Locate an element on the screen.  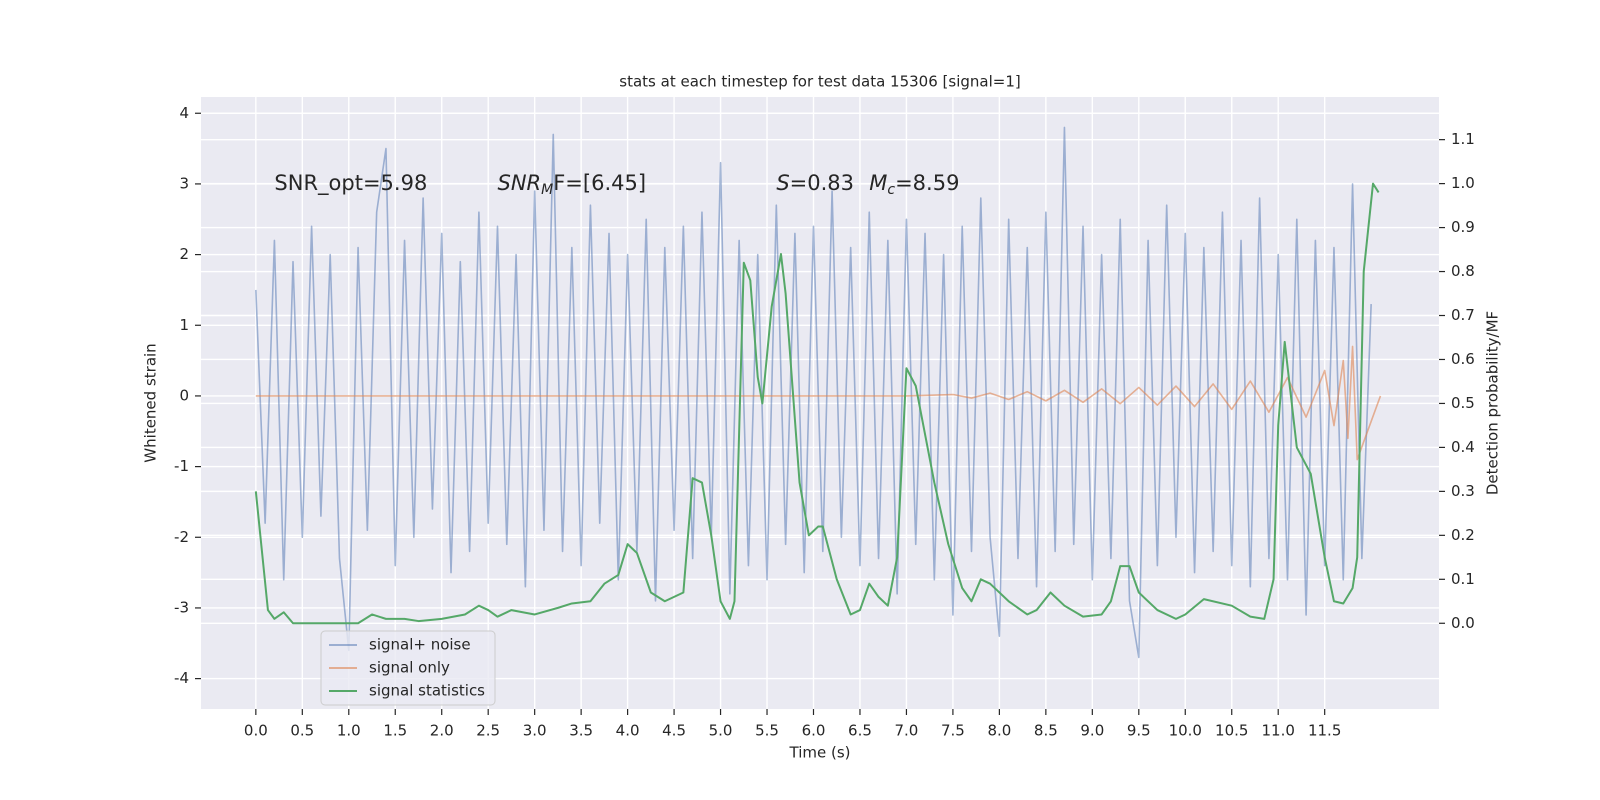
y2-tick-label: 0.0 is located at coordinates (1463, 623).